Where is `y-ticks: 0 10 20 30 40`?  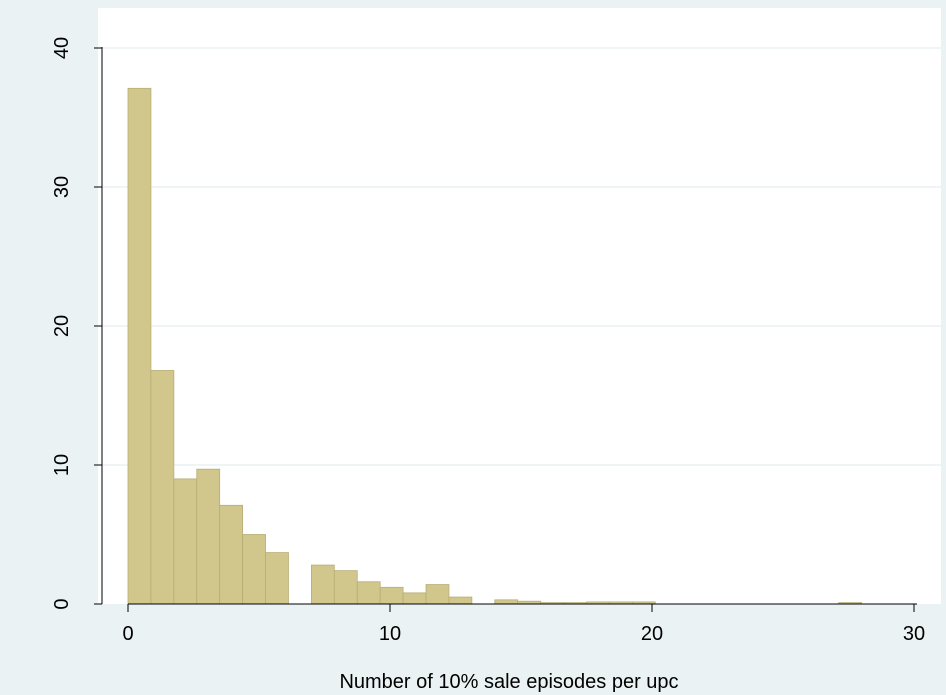
y-ticks: 0 10 20 30 40 is located at coordinates (76, 323).